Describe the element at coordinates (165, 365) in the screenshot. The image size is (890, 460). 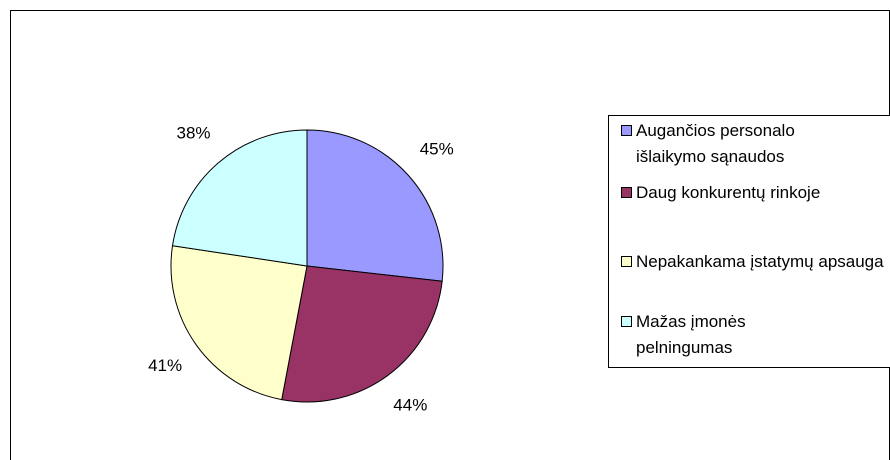
I see `data-label: 41%` at that location.